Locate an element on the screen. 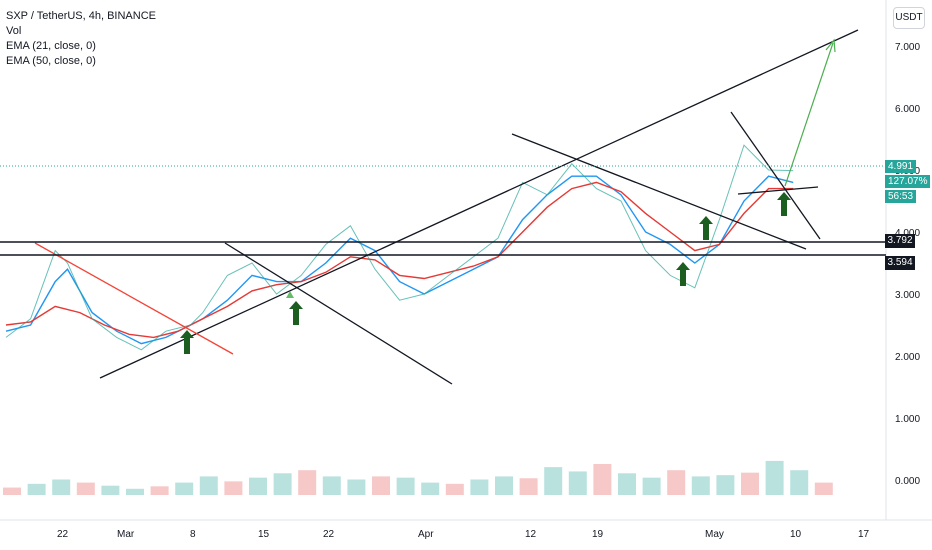 This screenshot has height=550, width=932. descending-trendline-mar is located at coordinates (338, 313).